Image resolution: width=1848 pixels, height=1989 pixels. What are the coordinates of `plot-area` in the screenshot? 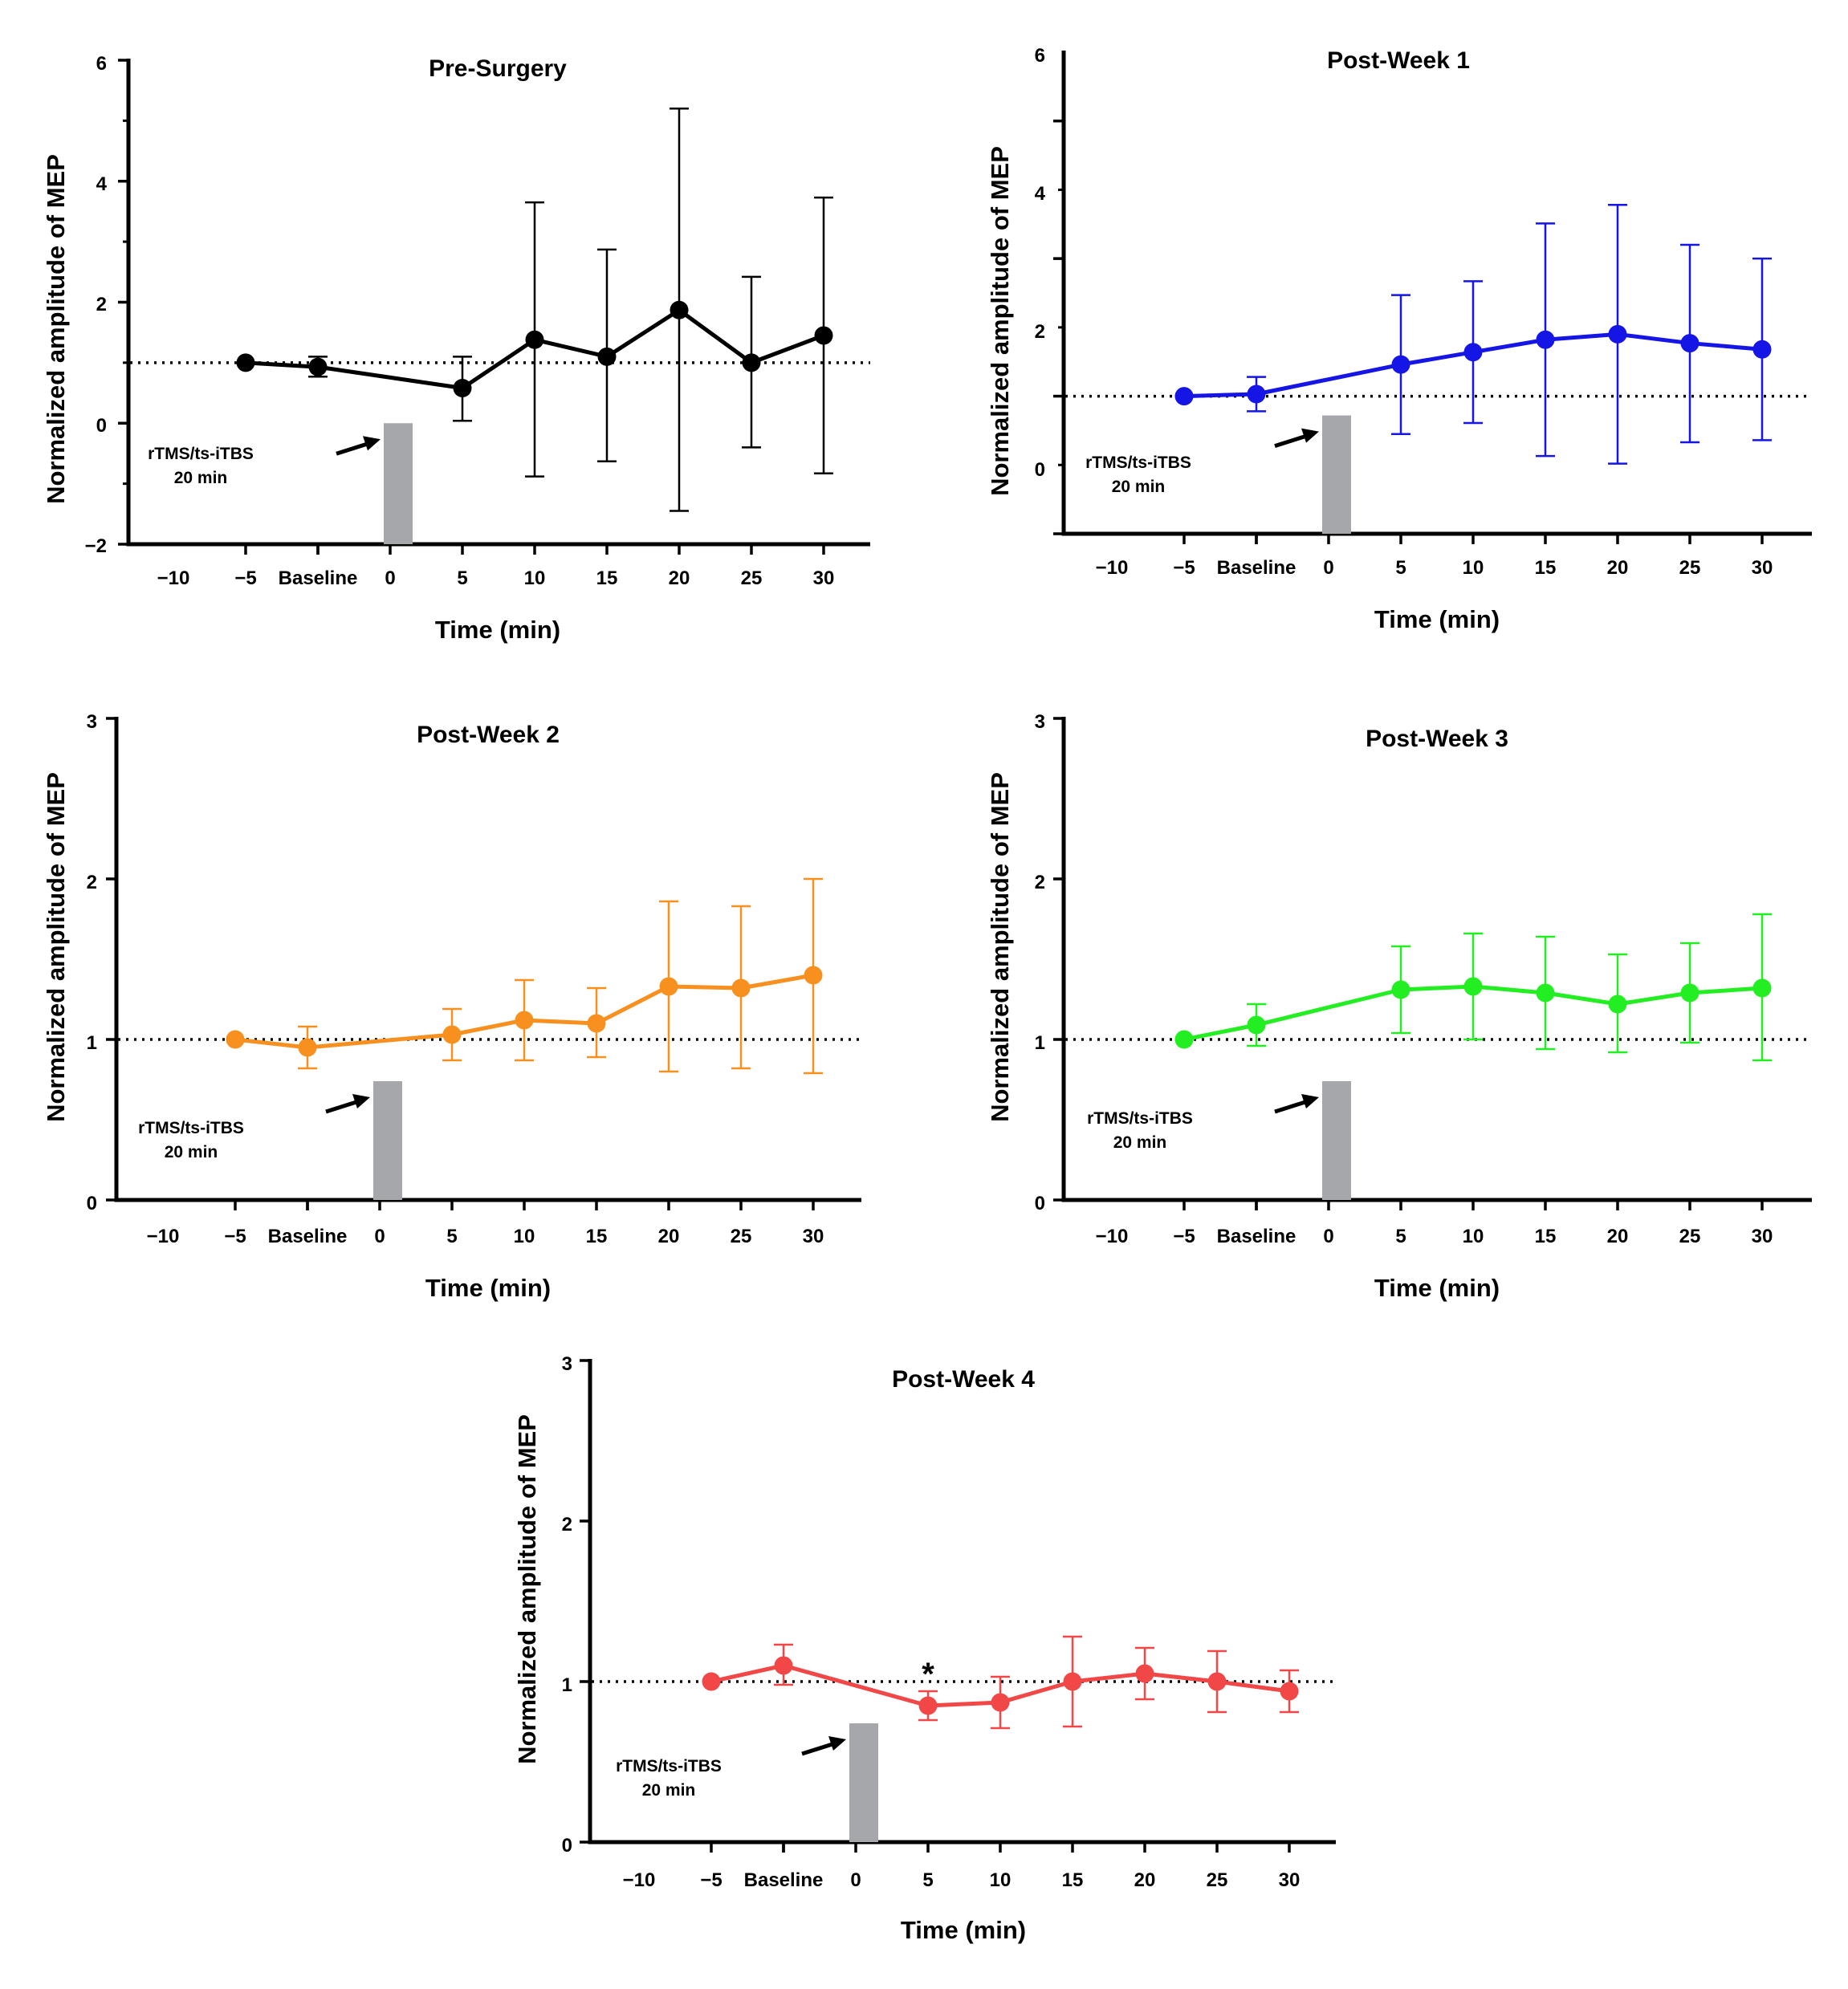 It's located at (494, 307).